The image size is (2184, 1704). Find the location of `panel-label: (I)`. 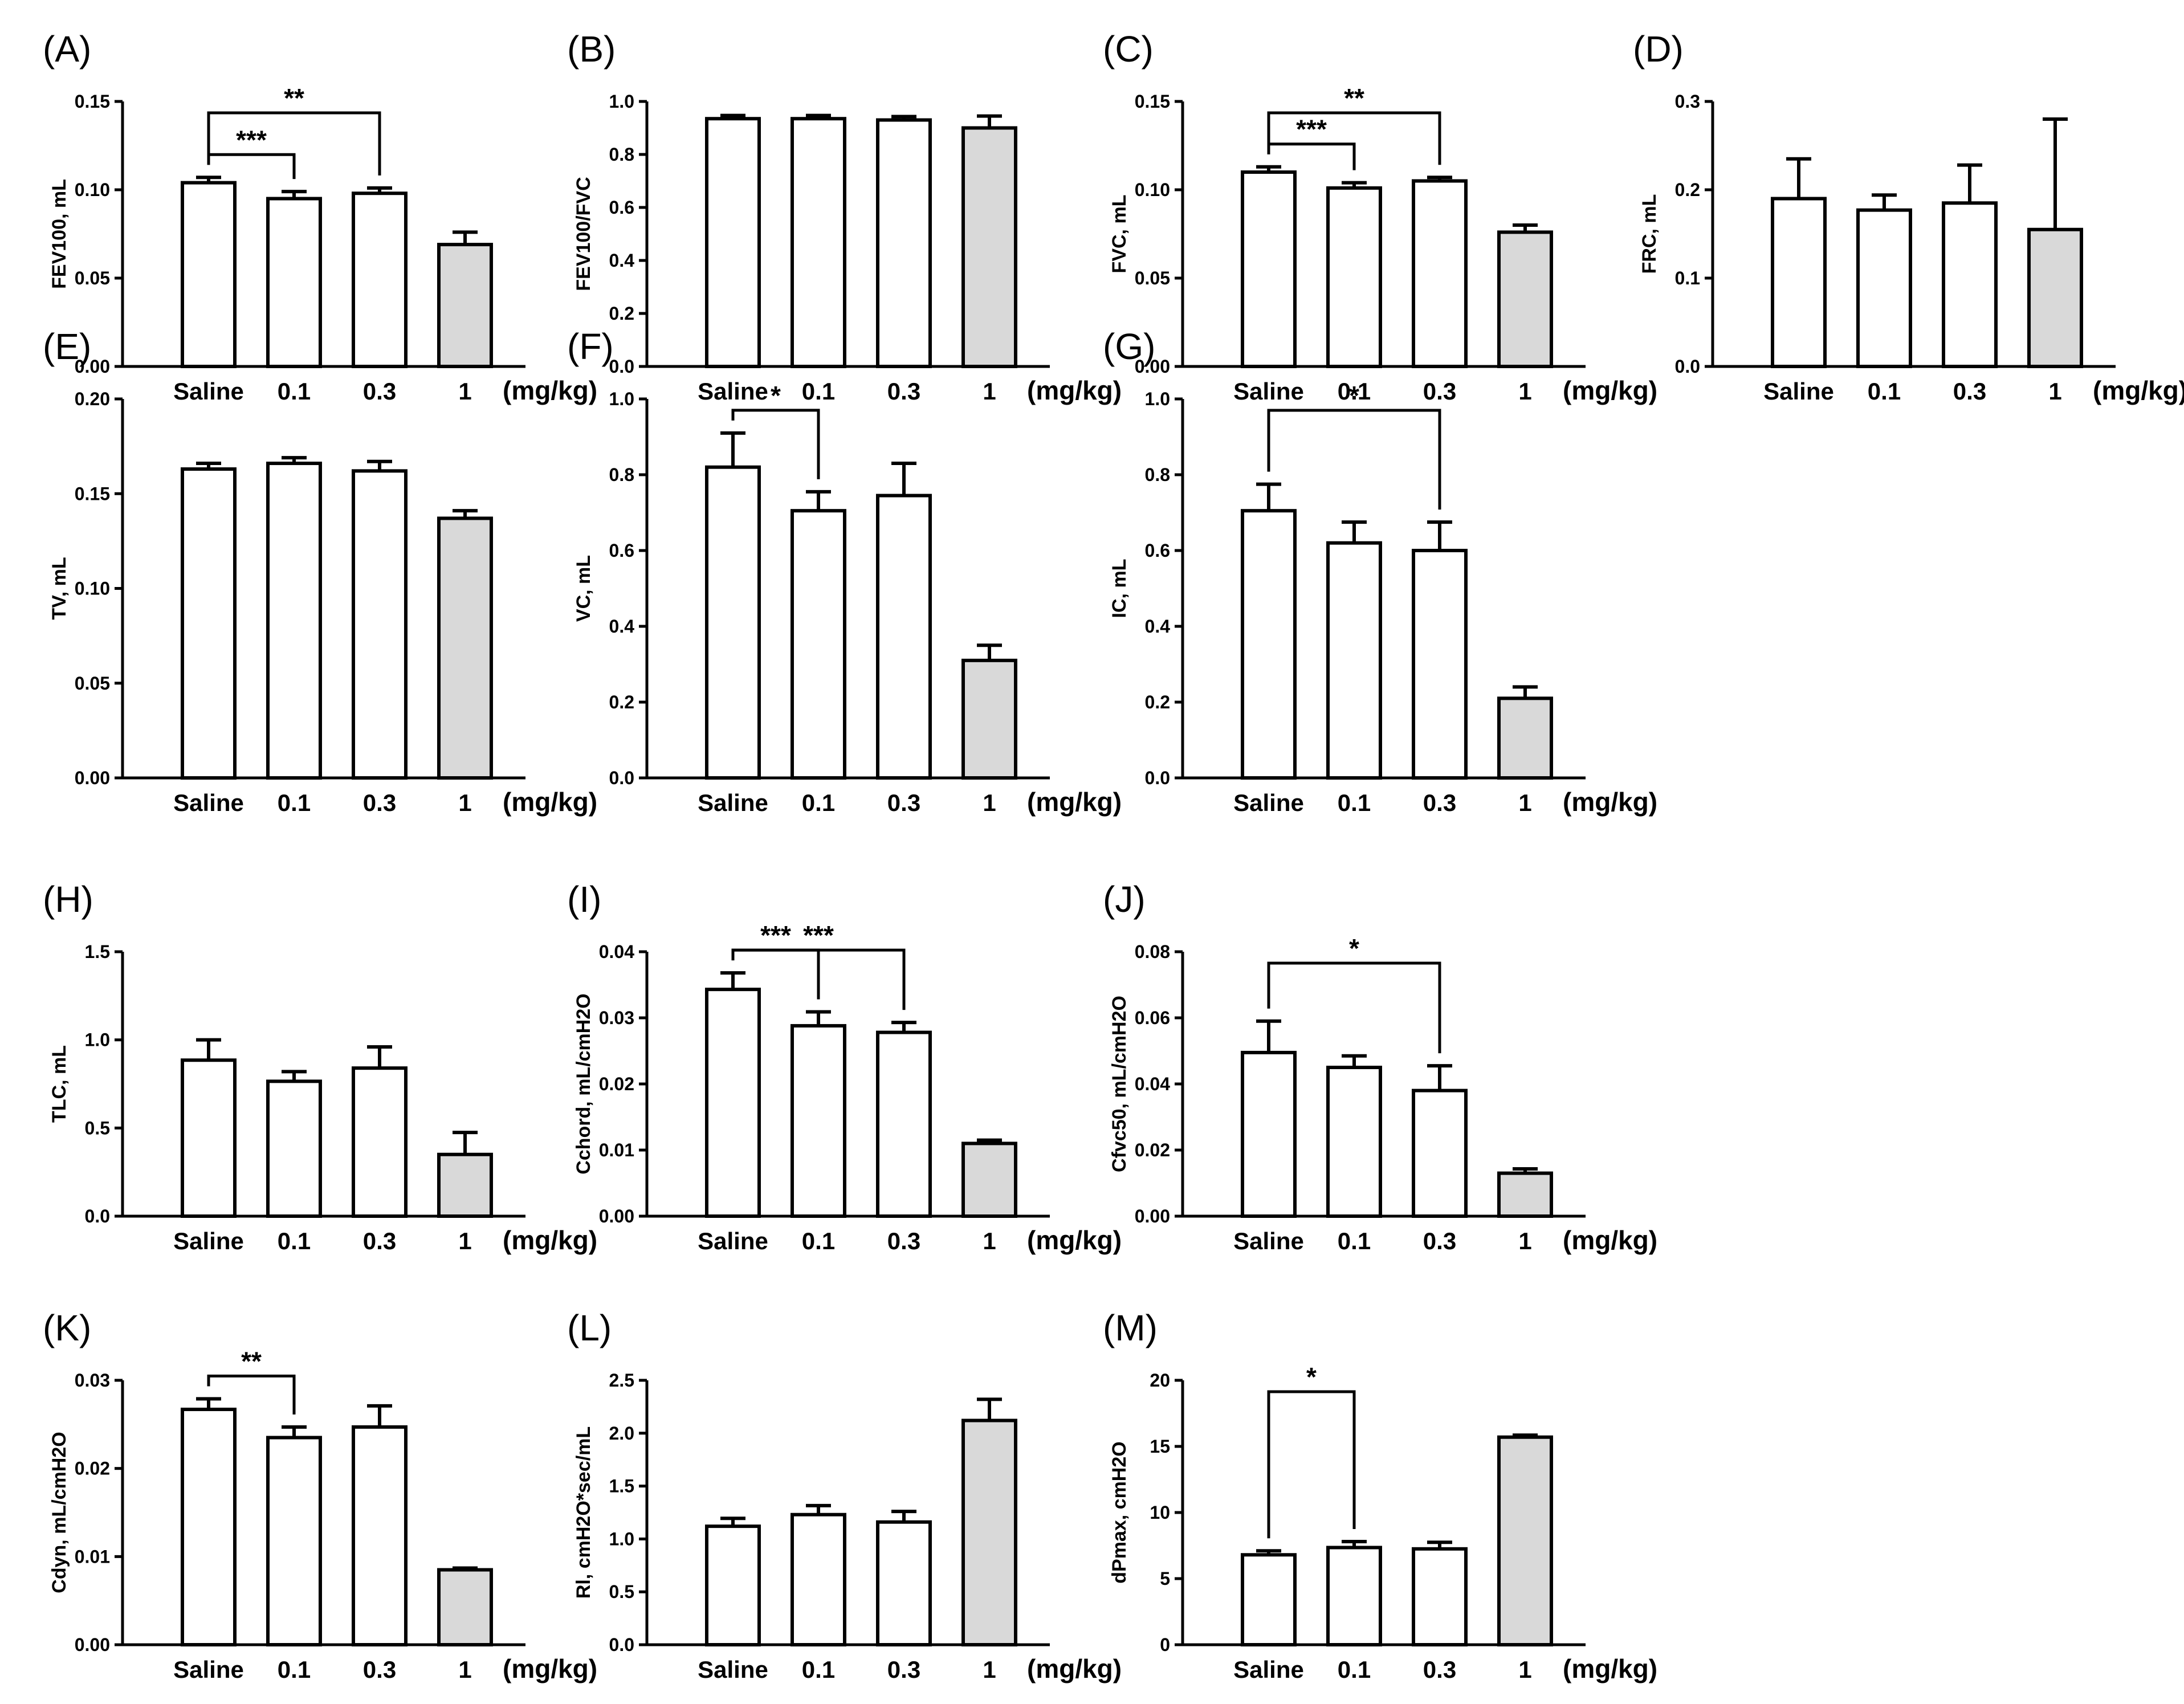

panel-label: (I) is located at coordinates (584, 899).